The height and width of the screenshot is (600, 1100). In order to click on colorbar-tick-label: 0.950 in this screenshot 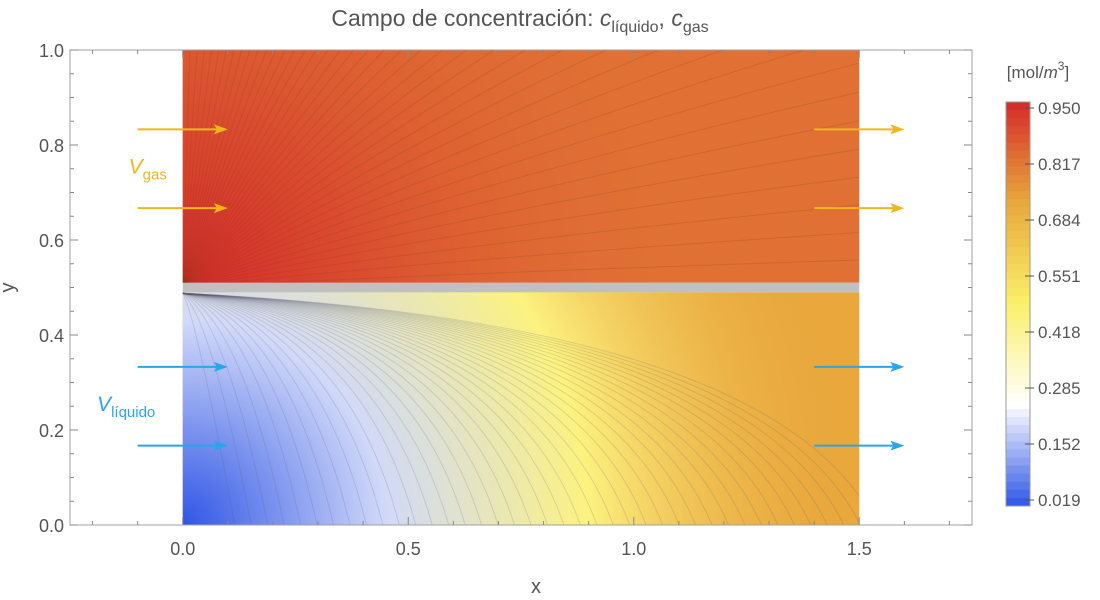, I will do `click(1059, 108)`.